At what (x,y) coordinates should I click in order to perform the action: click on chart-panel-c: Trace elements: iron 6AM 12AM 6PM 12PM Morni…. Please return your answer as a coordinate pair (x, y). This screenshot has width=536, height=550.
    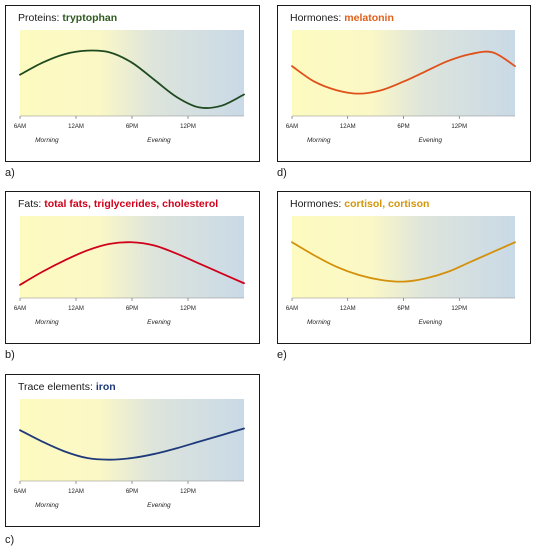
    Looking at the image, I should click on (132, 450).